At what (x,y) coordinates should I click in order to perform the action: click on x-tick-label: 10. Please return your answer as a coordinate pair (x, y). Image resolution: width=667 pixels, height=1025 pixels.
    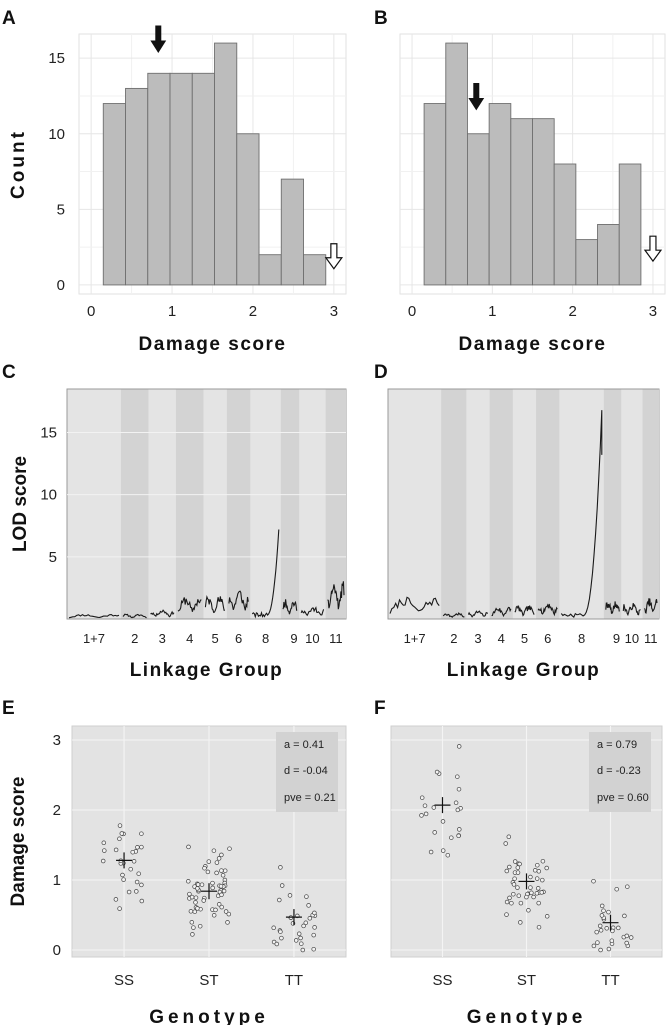
    Looking at the image, I should click on (312, 638).